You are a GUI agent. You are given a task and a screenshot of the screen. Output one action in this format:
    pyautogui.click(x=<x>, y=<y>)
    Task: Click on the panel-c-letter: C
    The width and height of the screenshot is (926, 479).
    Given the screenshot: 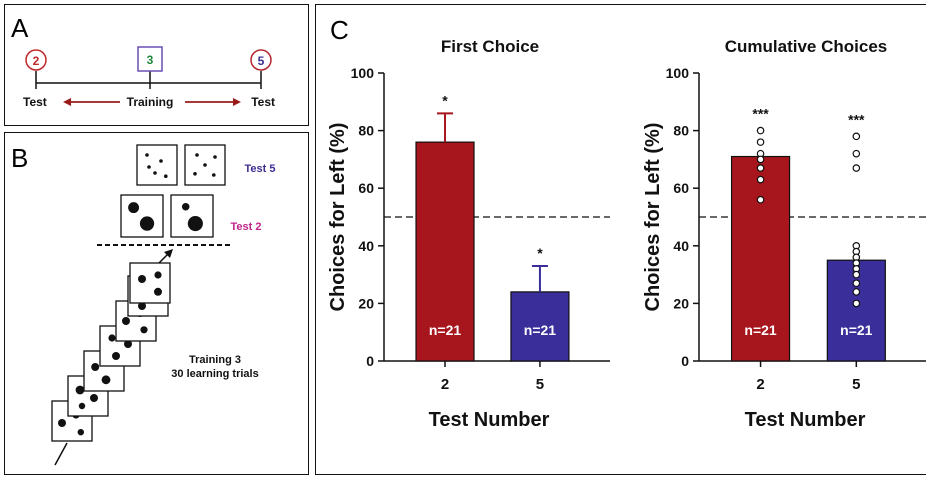 What is the action you would take?
    pyautogui.click(x=339, y=30)
    